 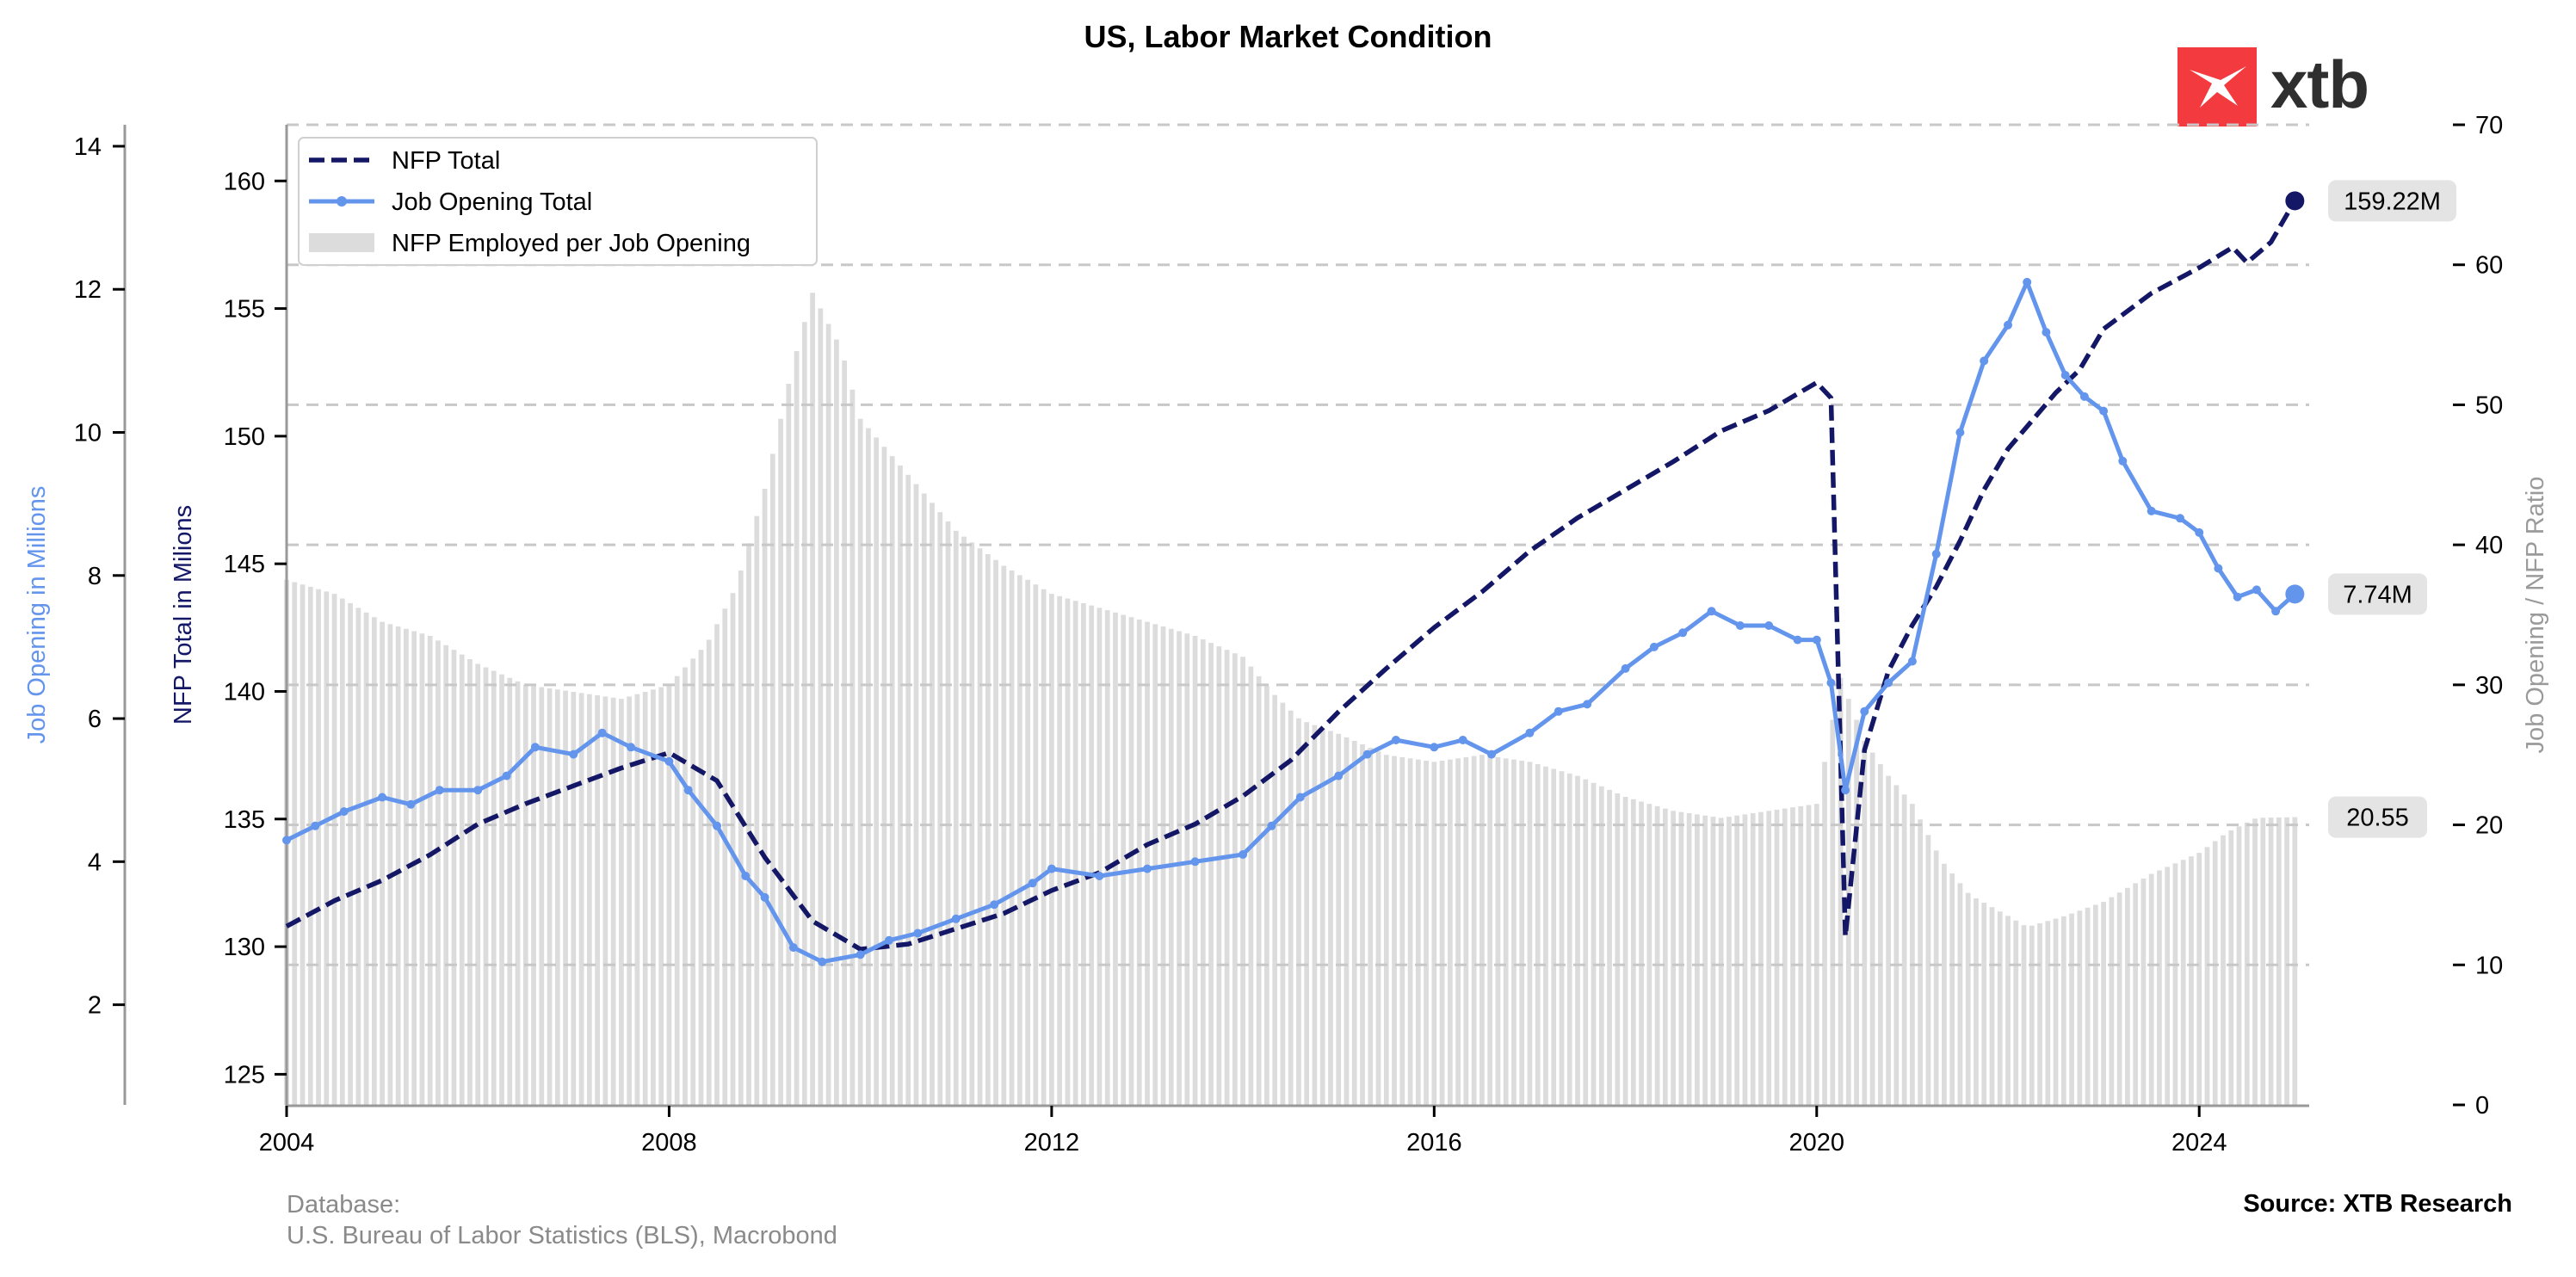 I want to click on jobs-tick-label: 4, so click(x=95, y=862).